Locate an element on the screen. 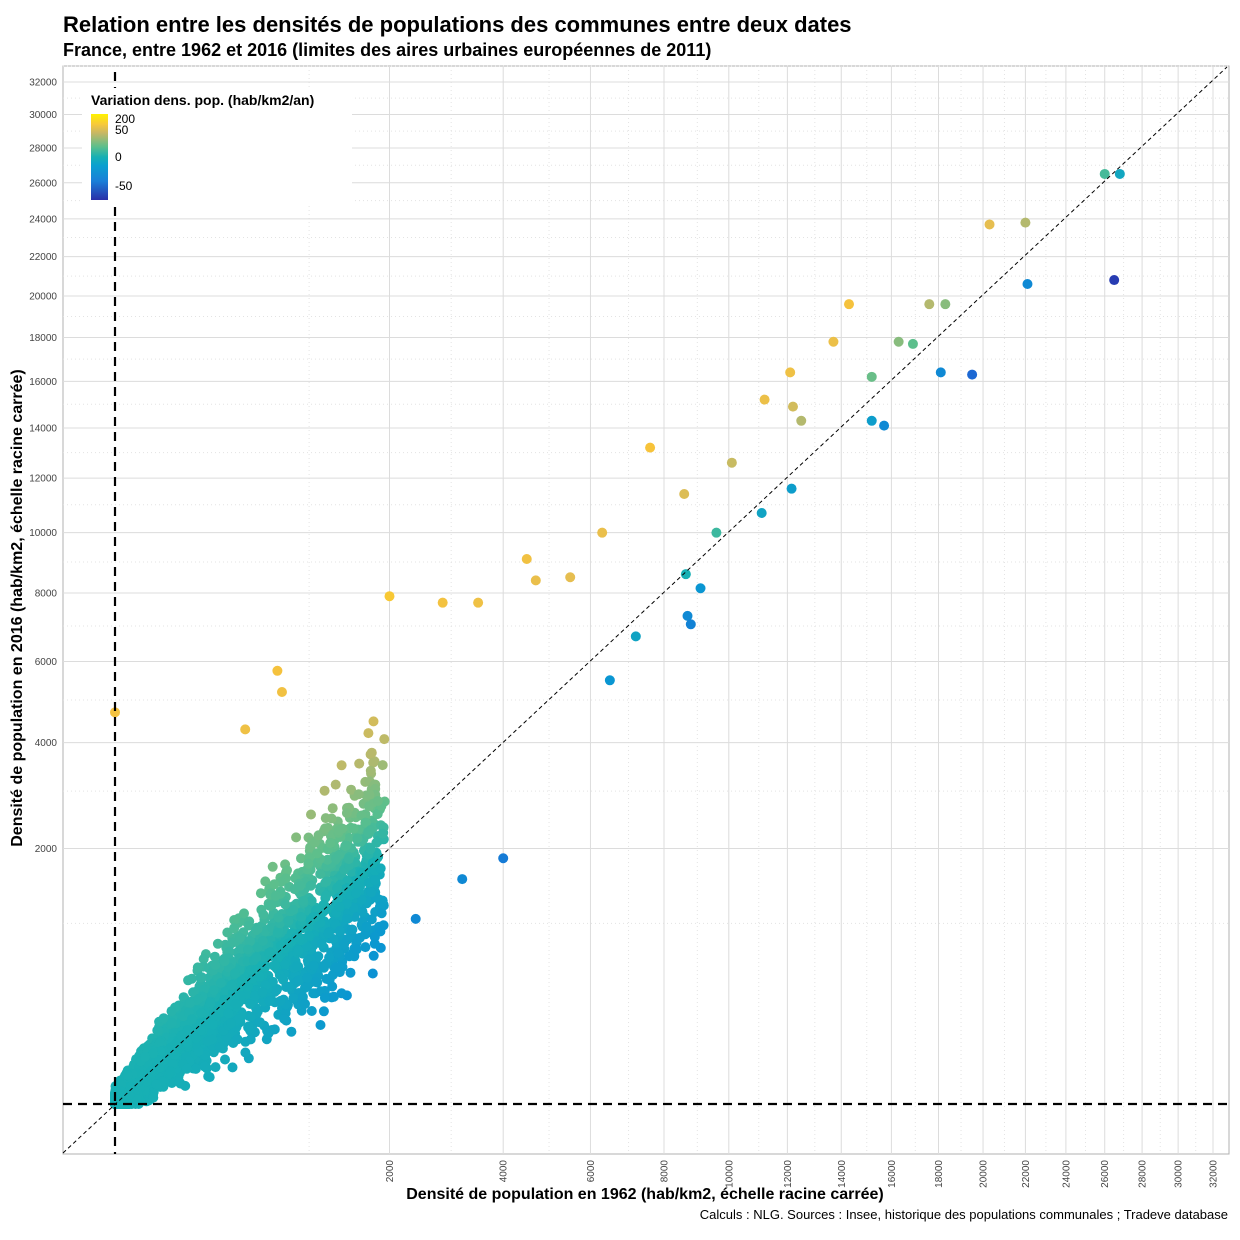  y-tick-label: 4000 is located at coordinates (46, 743).